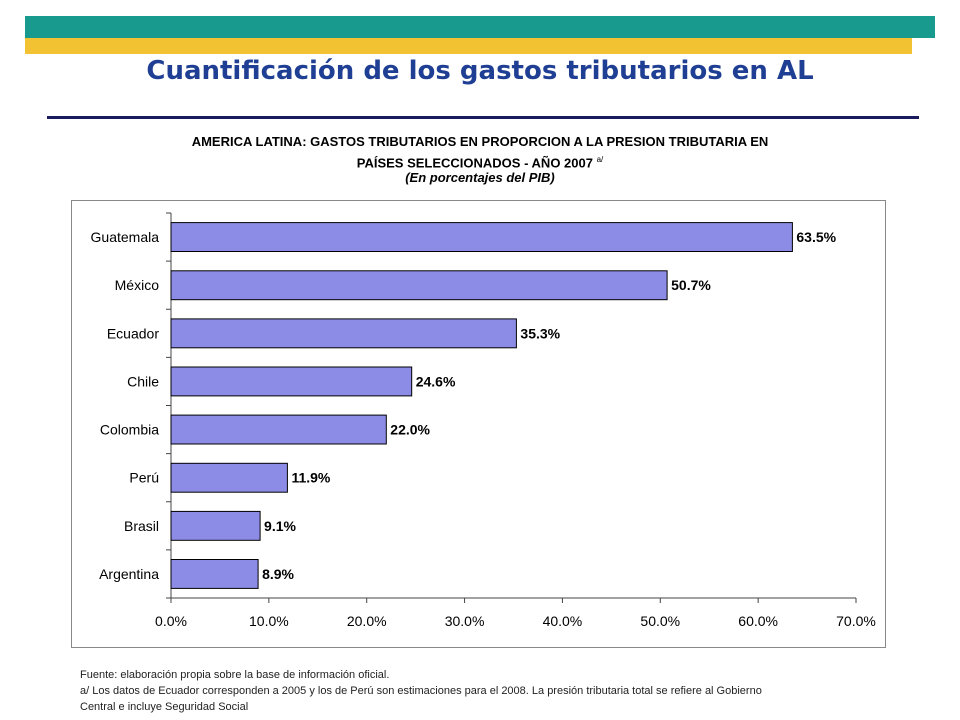 This screenshot has width=960, height=720. I want to click on chart-subtitle: (En porcentajes del PIB), so click(480, 177).